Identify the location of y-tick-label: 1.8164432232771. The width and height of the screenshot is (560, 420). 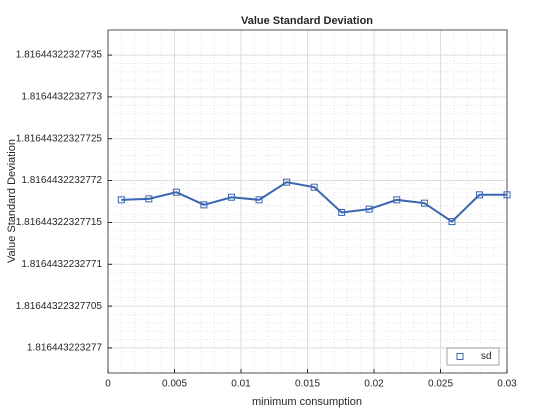
(61, 264).